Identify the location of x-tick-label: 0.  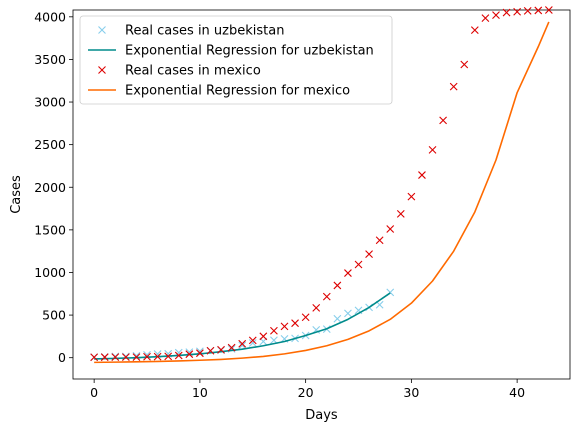
(94, 392).